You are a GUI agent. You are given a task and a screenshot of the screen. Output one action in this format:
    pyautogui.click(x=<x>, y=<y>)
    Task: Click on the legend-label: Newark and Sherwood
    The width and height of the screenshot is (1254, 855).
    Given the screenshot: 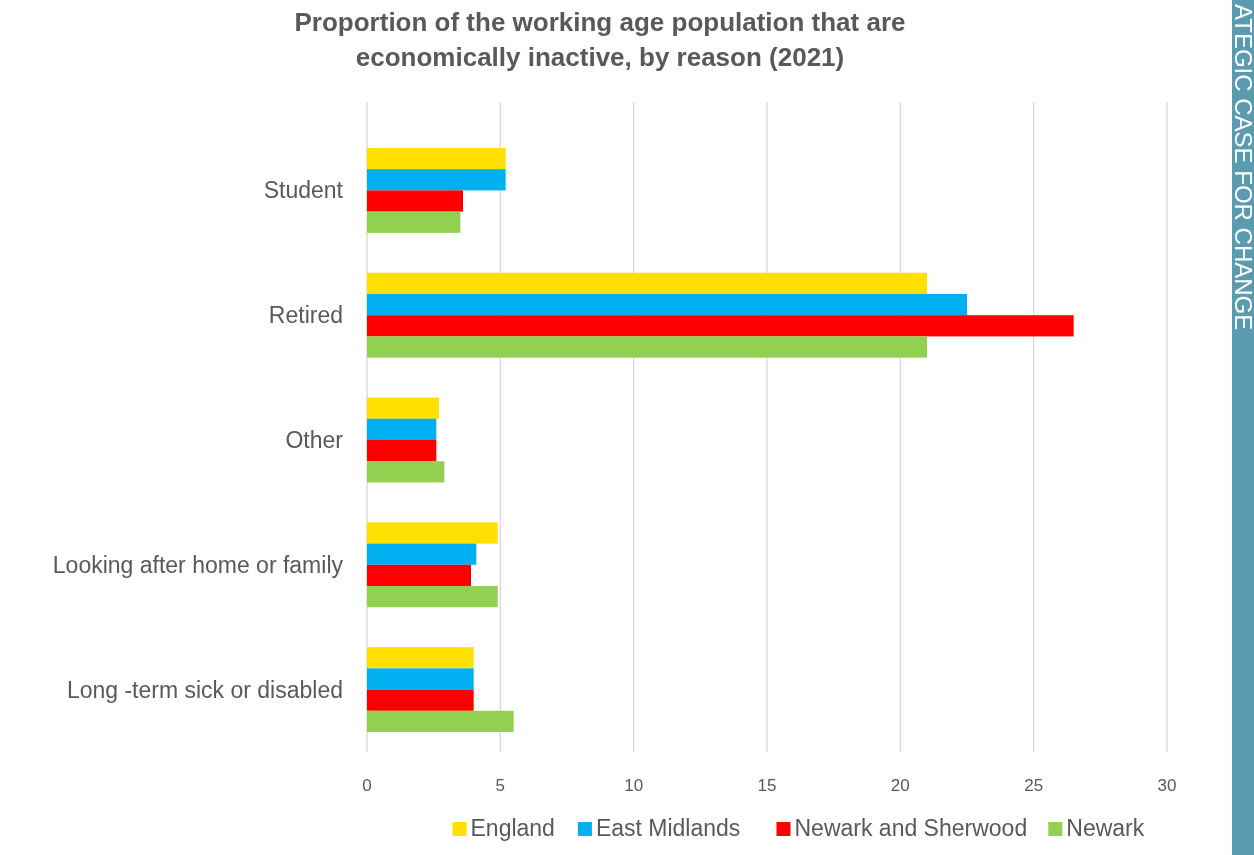 What is the action you would take?
    pyautogui.click(x=911, y=828)
    